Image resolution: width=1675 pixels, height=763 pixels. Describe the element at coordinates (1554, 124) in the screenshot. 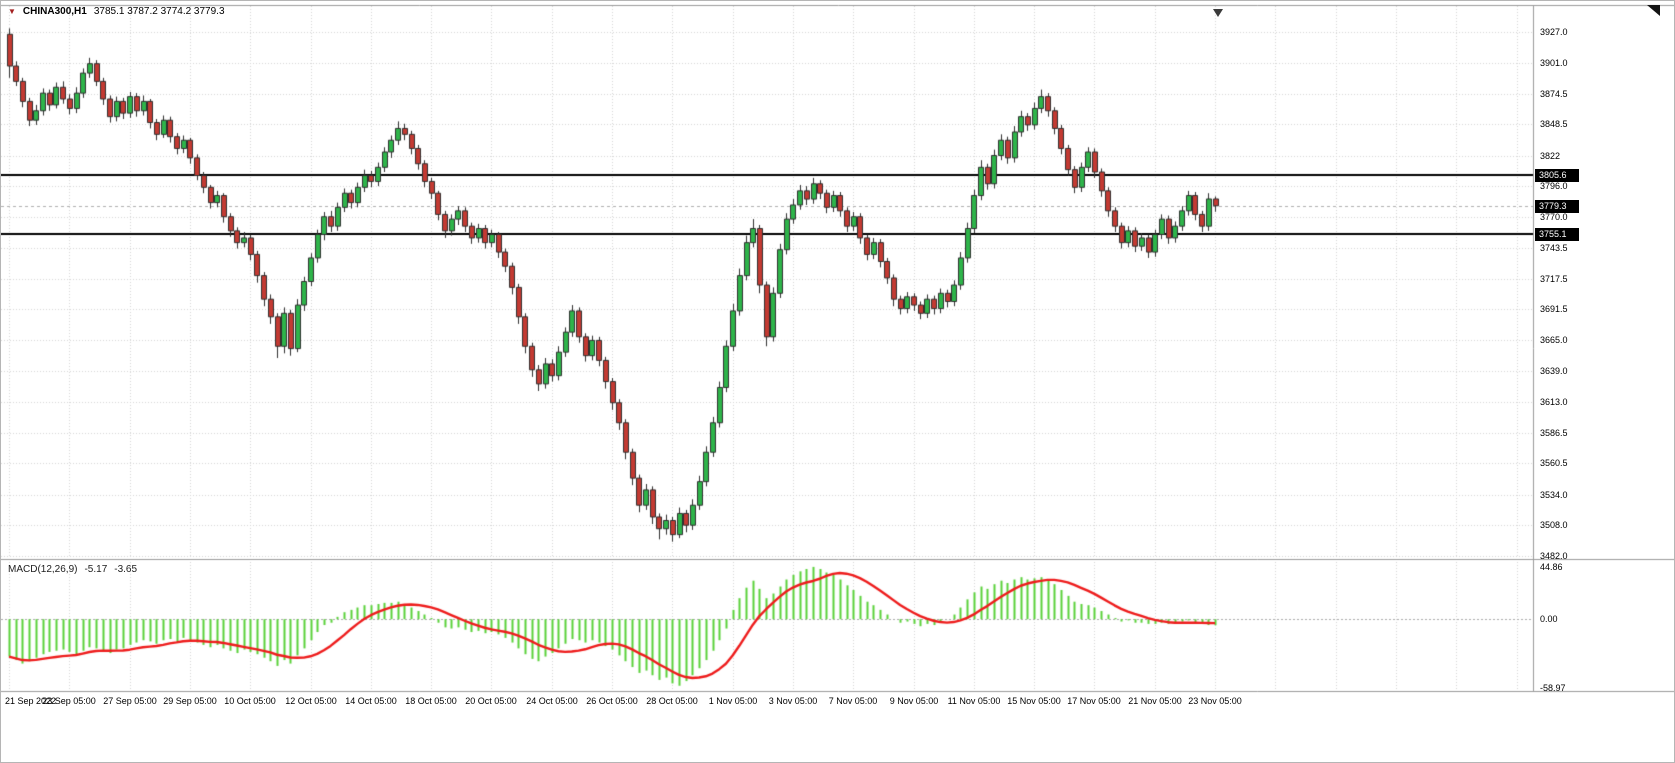

I see `price-tick-label: 3848.5` at that location.